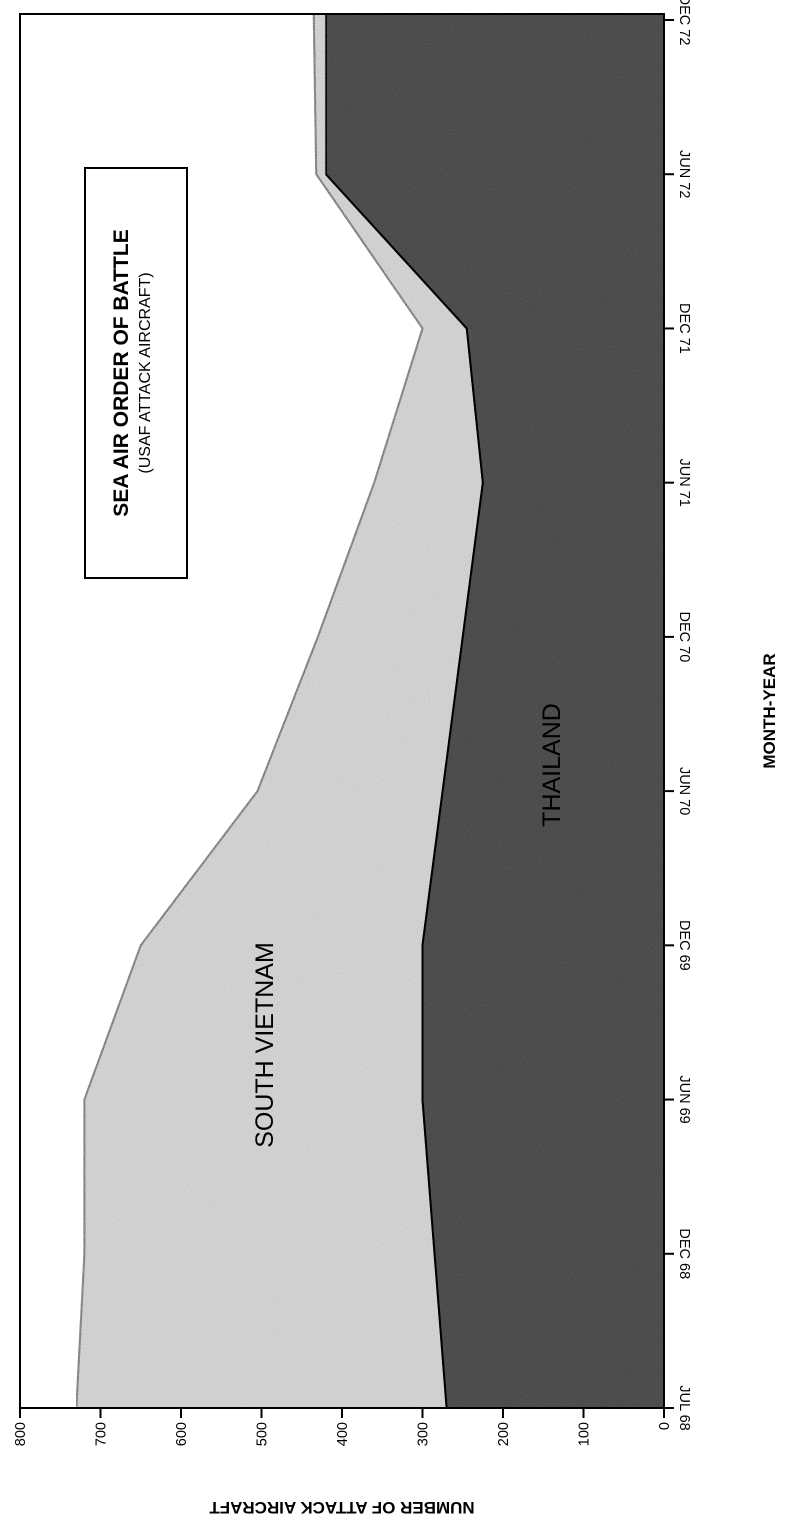 The width and height of the screenshot is (798, 1524). Describe the element at coordinates (684, 636) in the screenshot. I see `x-tick-label: DEC 70` at that location.